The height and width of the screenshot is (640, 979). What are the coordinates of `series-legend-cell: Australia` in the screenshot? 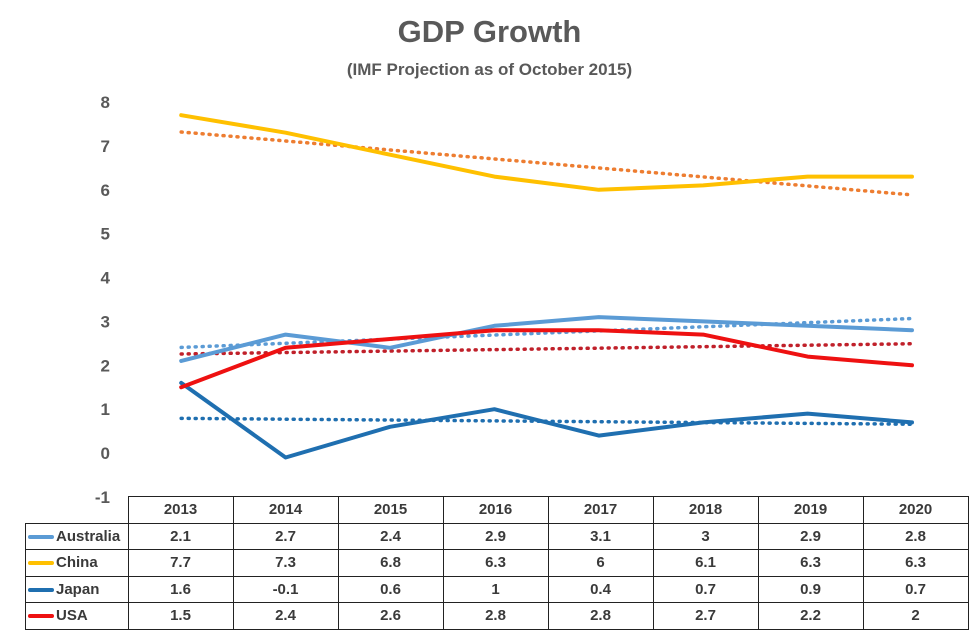 It's located at (77, 536).